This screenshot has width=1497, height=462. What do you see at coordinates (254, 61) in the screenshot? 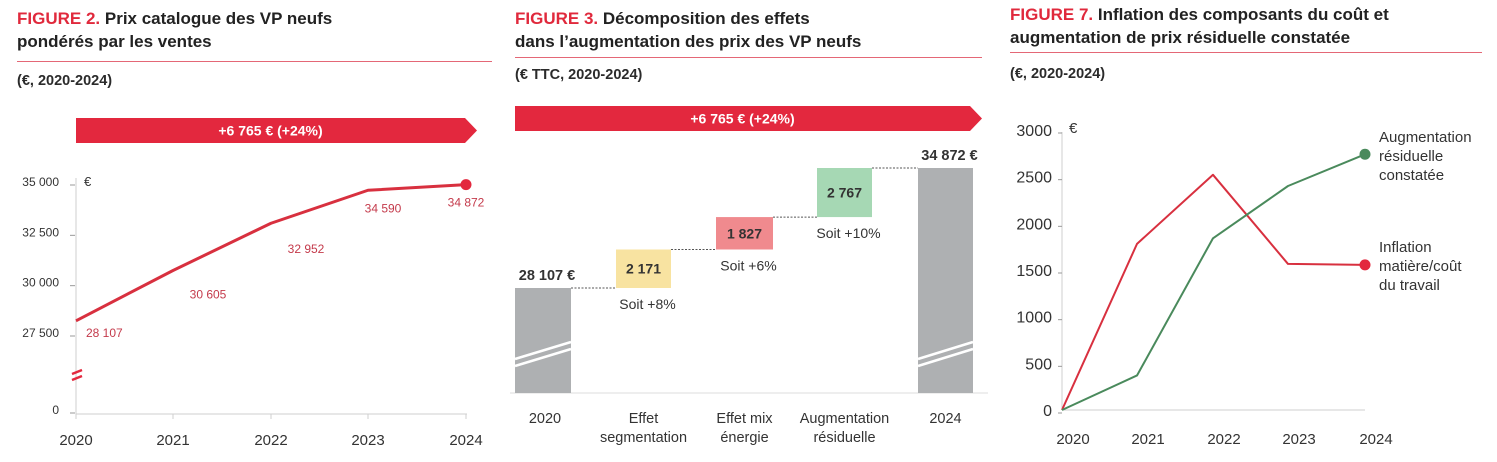
I see `figure-2-title-rule` at bounding box center [254, 61].